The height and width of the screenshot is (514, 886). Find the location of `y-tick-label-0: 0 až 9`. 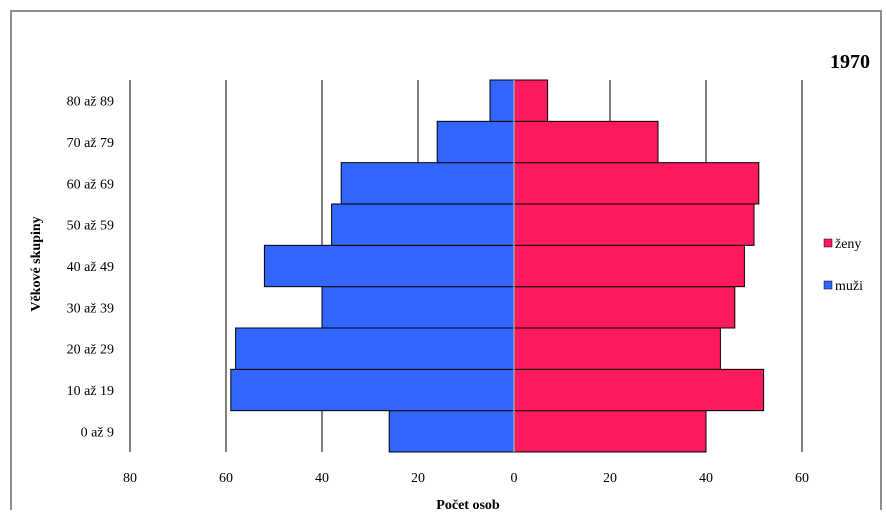

y-tick-label-0: 0 až 9 is located at coordinates (97, 432).